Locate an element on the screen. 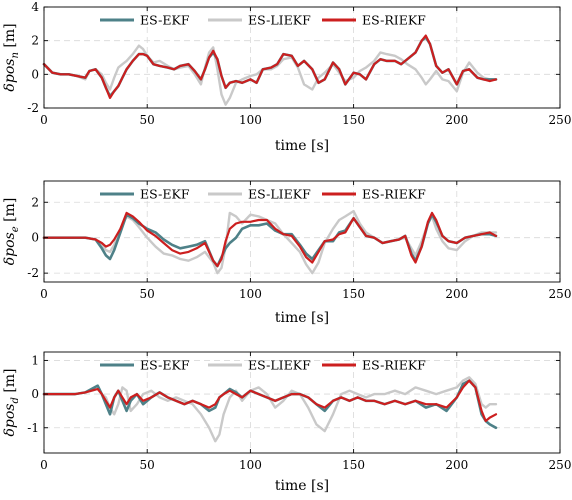 The width and height of the screenshot is (572, 500). y-tick-label: 4 is located at coordinates (35, 7).